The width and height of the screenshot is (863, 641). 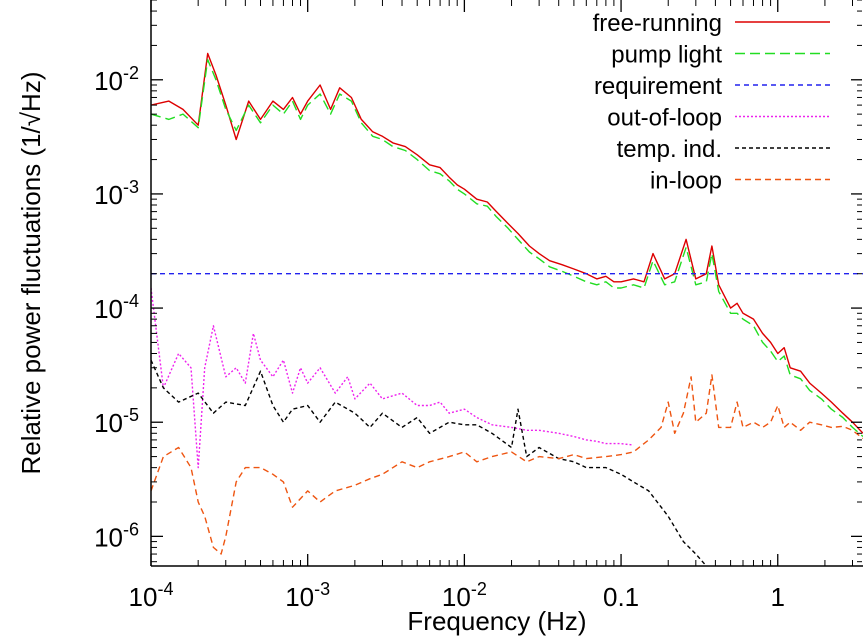 I want to click on y-tick-exponent: -2, so click(x=131, y=73).